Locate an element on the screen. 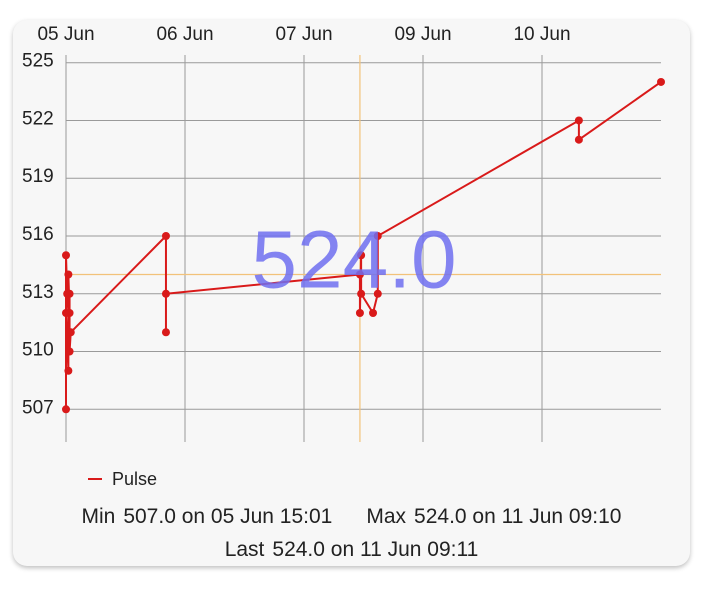 This screenshot has width=704, height=591. y-tick-label: 513 is located at coordinates (38, 292).